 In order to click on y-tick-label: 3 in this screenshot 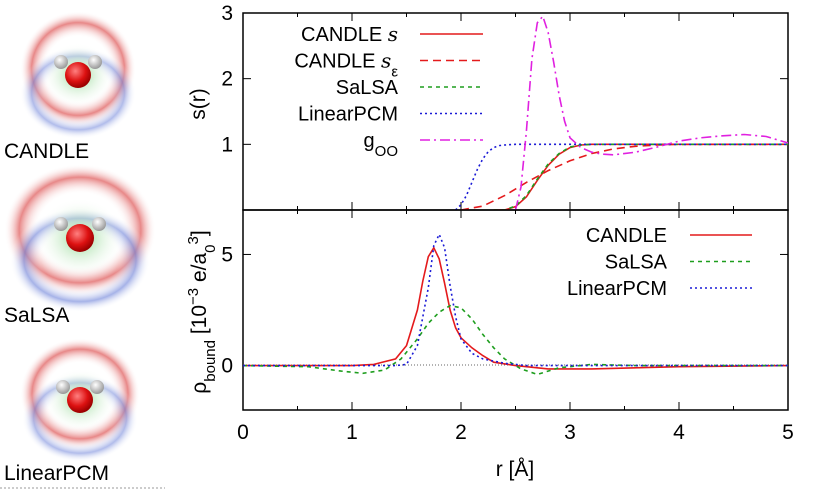, I will do `click(227, 13)`.